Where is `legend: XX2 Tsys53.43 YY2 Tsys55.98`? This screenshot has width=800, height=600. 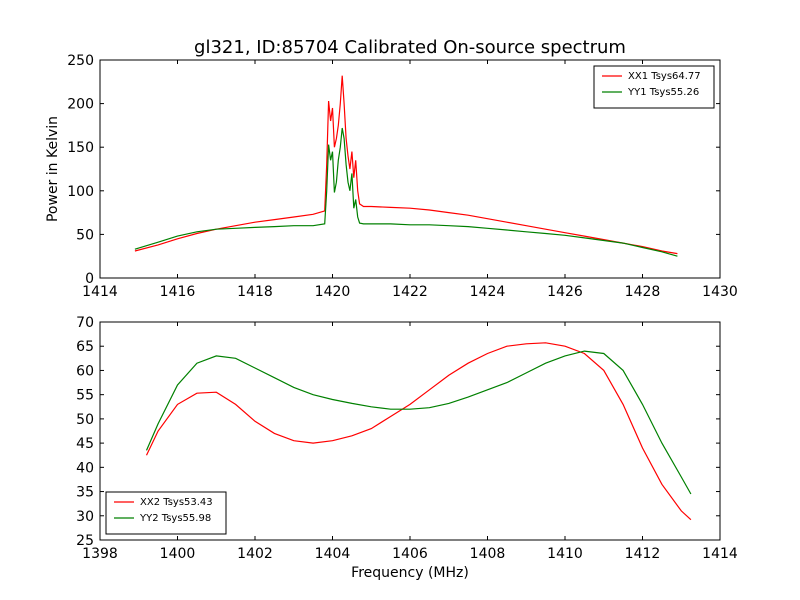
legend: XX2 Tsys53.43 YY2 Tsys55.98 is located at coordinates (166, 513).